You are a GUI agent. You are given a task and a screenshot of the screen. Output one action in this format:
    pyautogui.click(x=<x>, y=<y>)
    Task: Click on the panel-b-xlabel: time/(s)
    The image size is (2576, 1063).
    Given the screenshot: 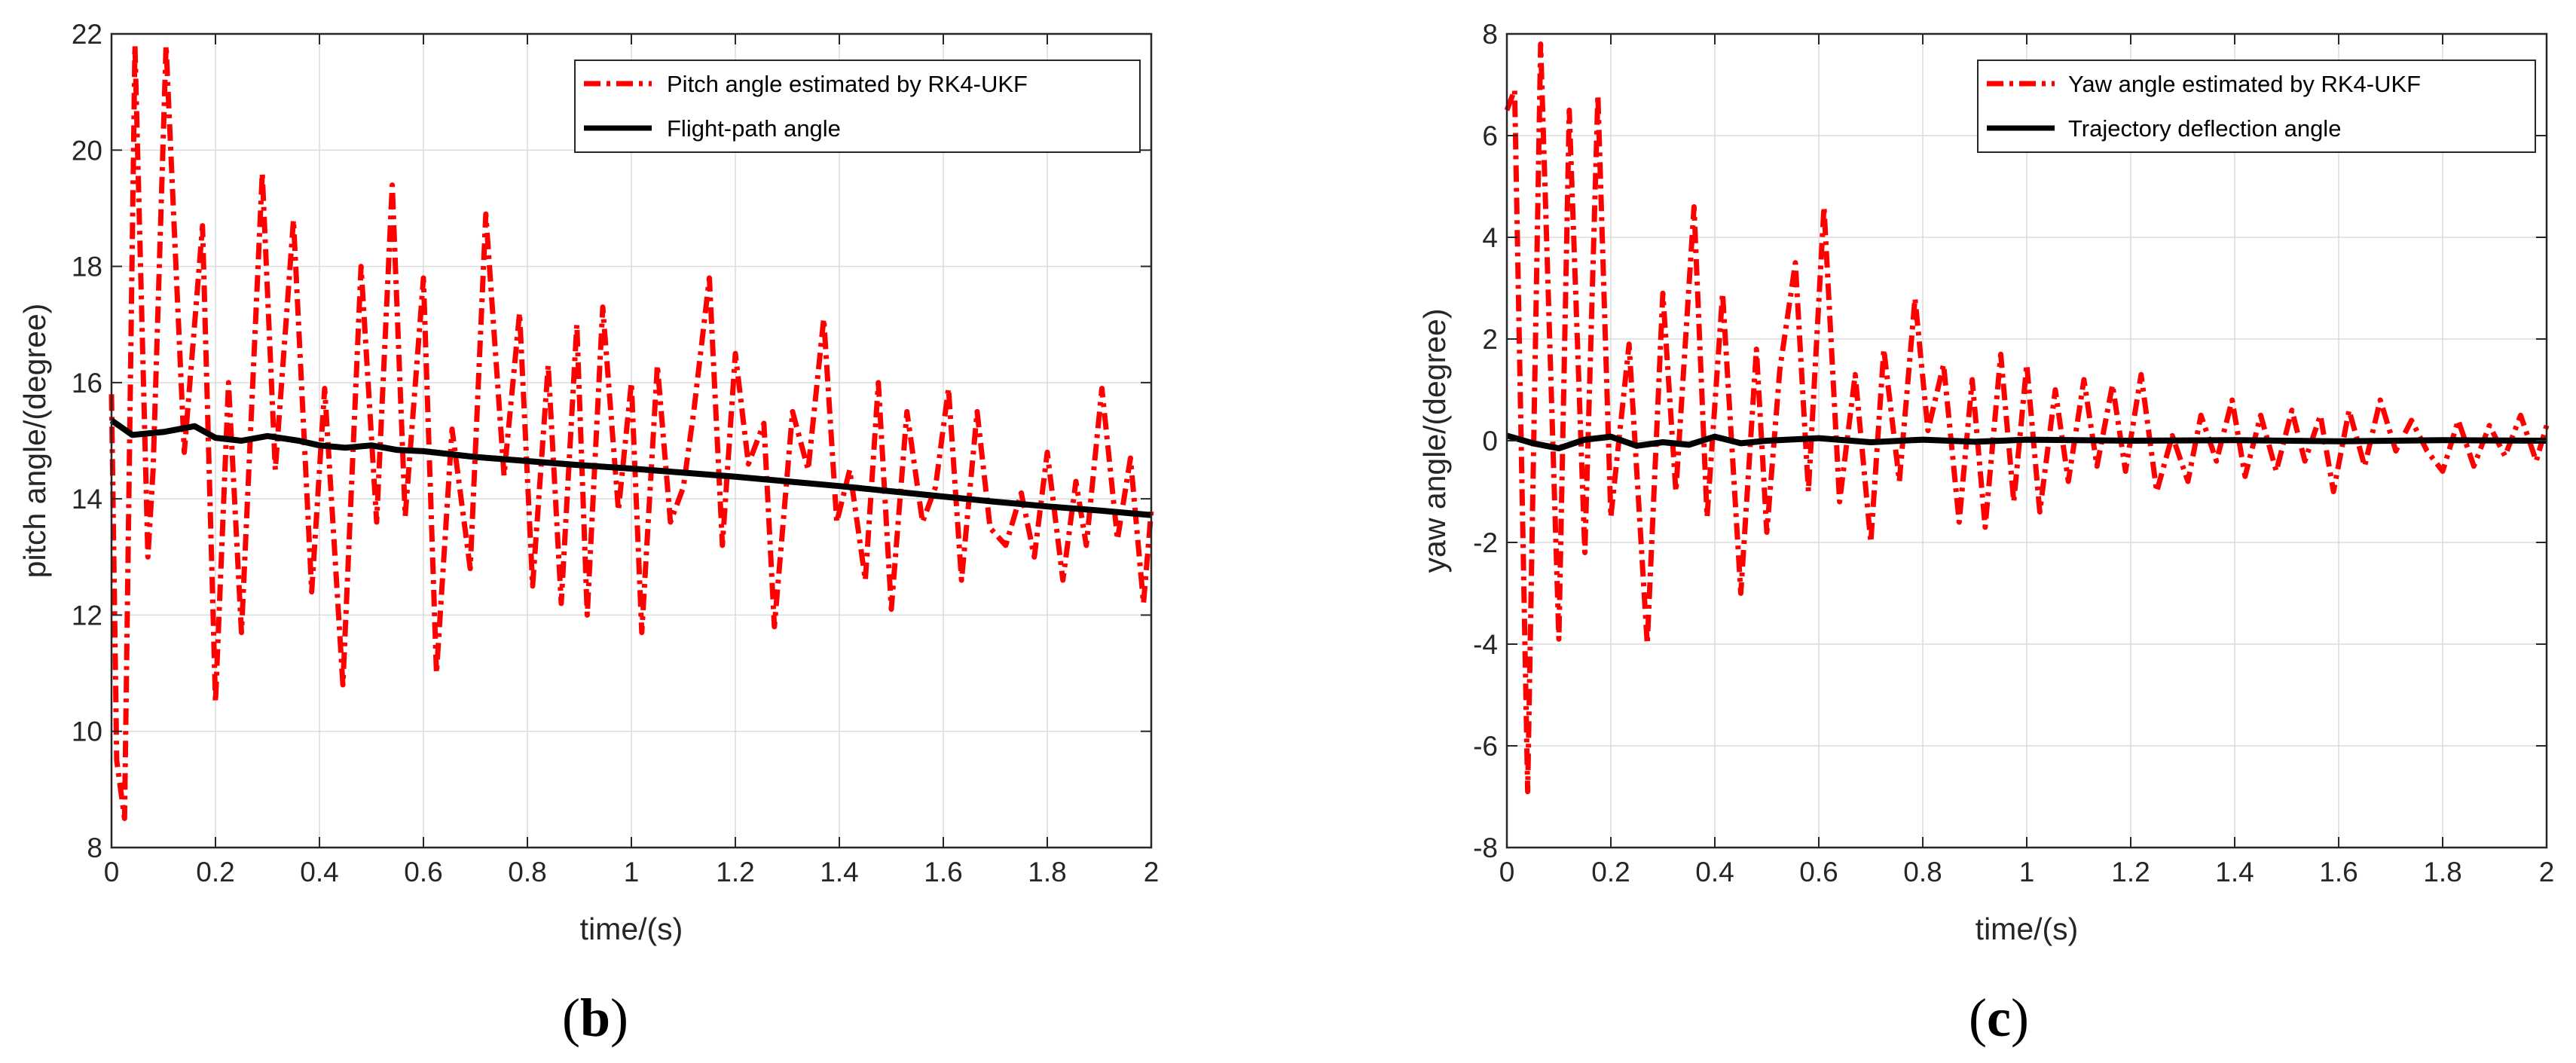 What is the action you would take?
    pyautogui.click(x=631, y=929)
    